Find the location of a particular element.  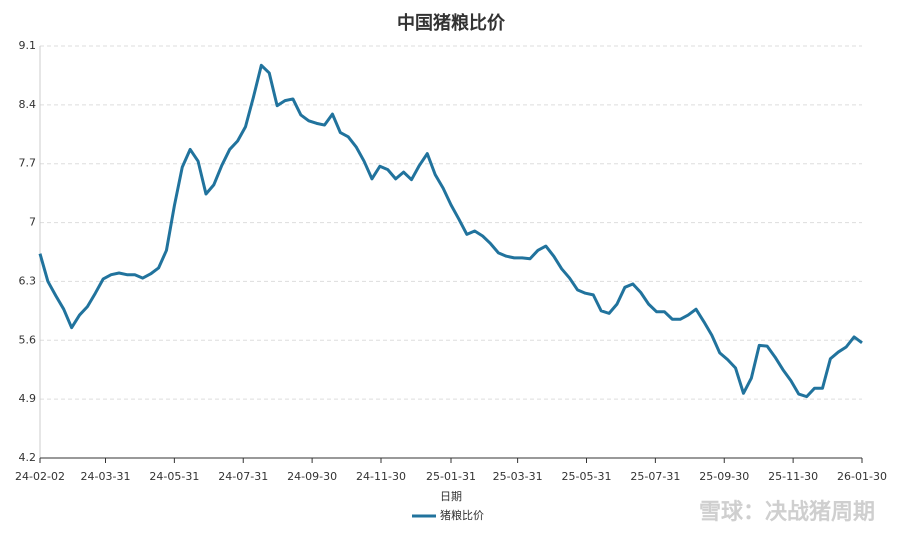

x-tick-label: 25-01-31 is located at coordinates (451, 476).